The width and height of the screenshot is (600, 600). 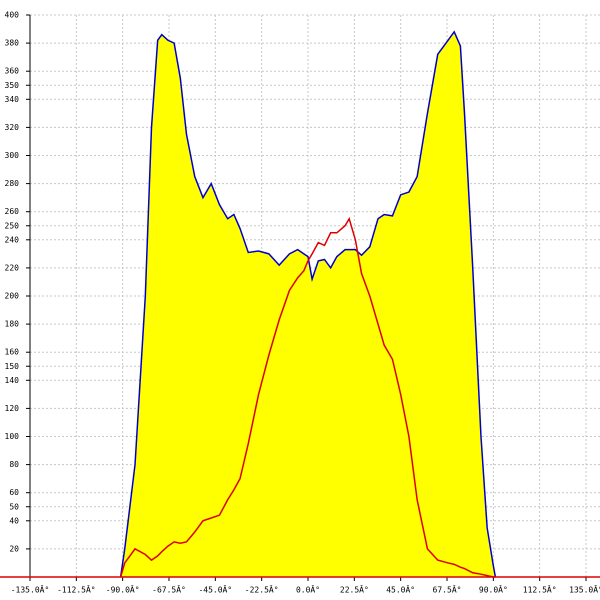 I want to click on y-tick-label: 160, so click(x=12, y=352).